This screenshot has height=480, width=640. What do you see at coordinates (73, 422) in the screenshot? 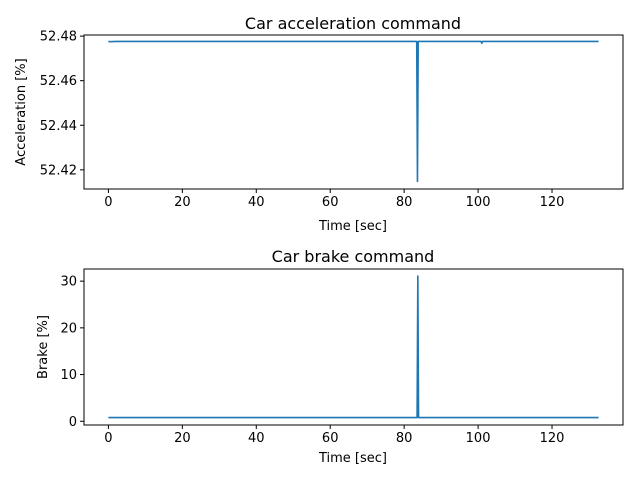
I see `y-tick-label: 0` at bounding box center [73, 422].